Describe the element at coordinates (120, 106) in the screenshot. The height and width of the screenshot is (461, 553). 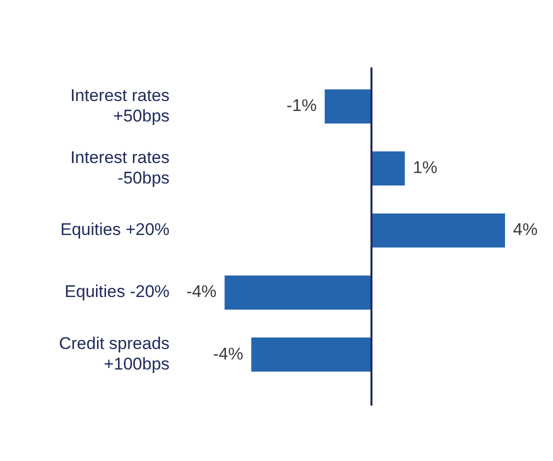
I see `y-tick-label: Interest rates +50bps` at that location.